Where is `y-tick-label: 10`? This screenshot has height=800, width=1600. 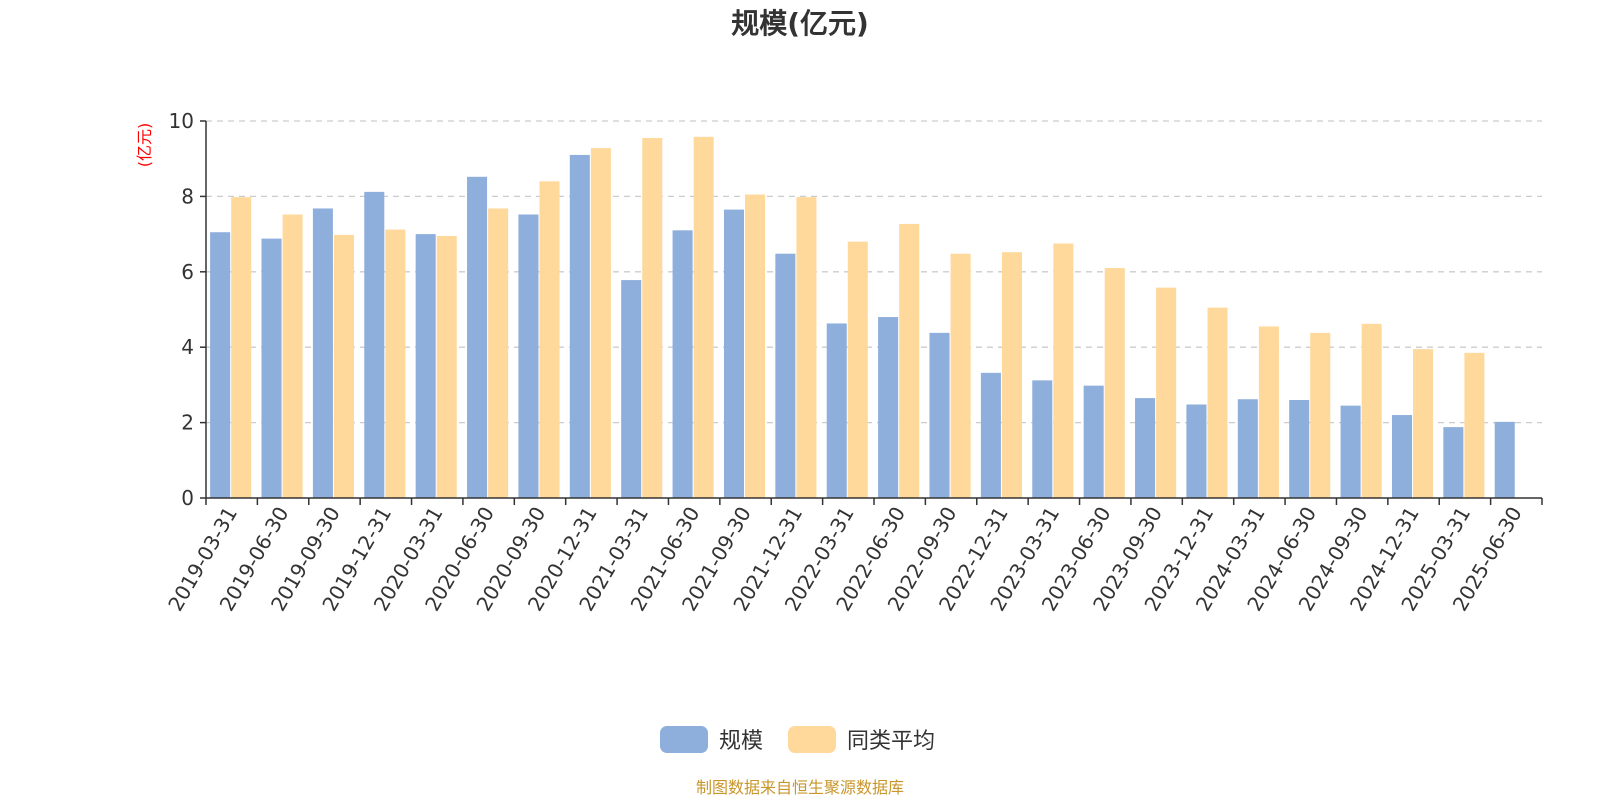 y-tick-label: 10 is located at coordinates (181, 121).